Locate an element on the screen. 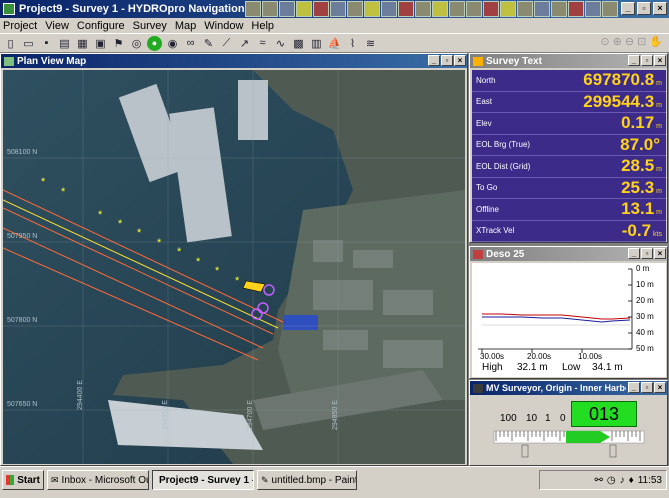 This screenshot has width=669, height=498. survey-text-titlebar: Survey Text _ ▫ × is located at coordinates (568, 61).